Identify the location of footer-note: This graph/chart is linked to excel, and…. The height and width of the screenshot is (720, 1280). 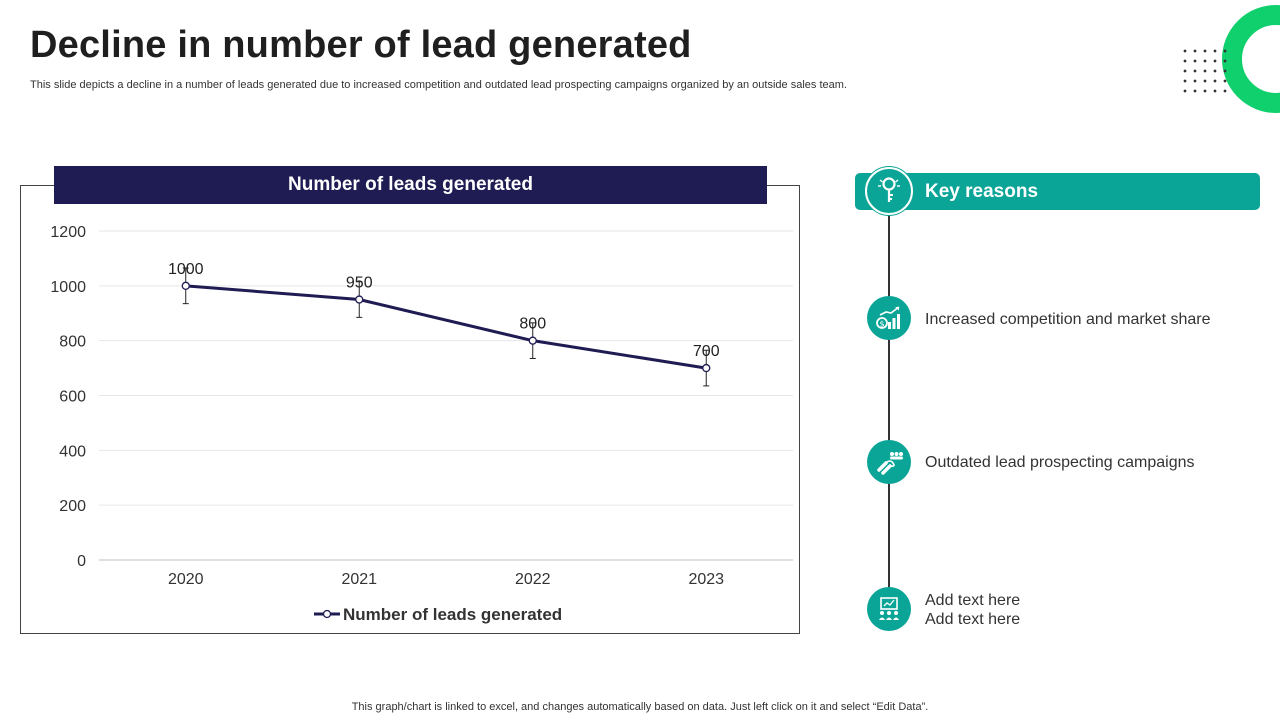
(640, 707).